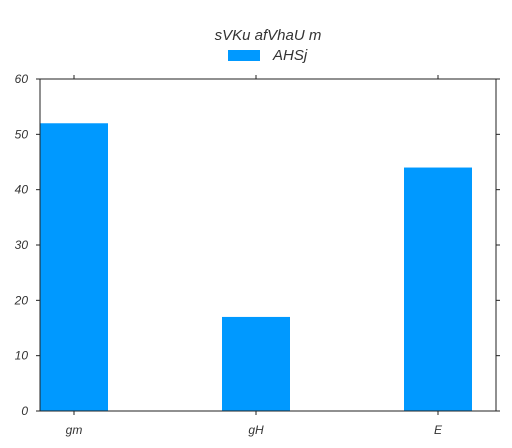  I want to click on bar-E, so click(438, 289).